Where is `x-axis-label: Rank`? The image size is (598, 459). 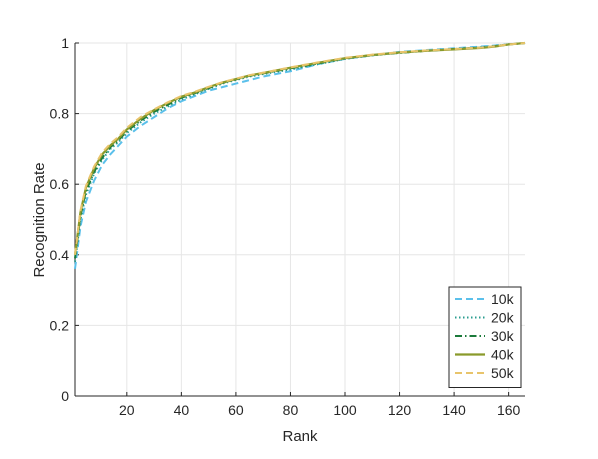 x-axis-label: Rank is located at coordinates (300, 436).